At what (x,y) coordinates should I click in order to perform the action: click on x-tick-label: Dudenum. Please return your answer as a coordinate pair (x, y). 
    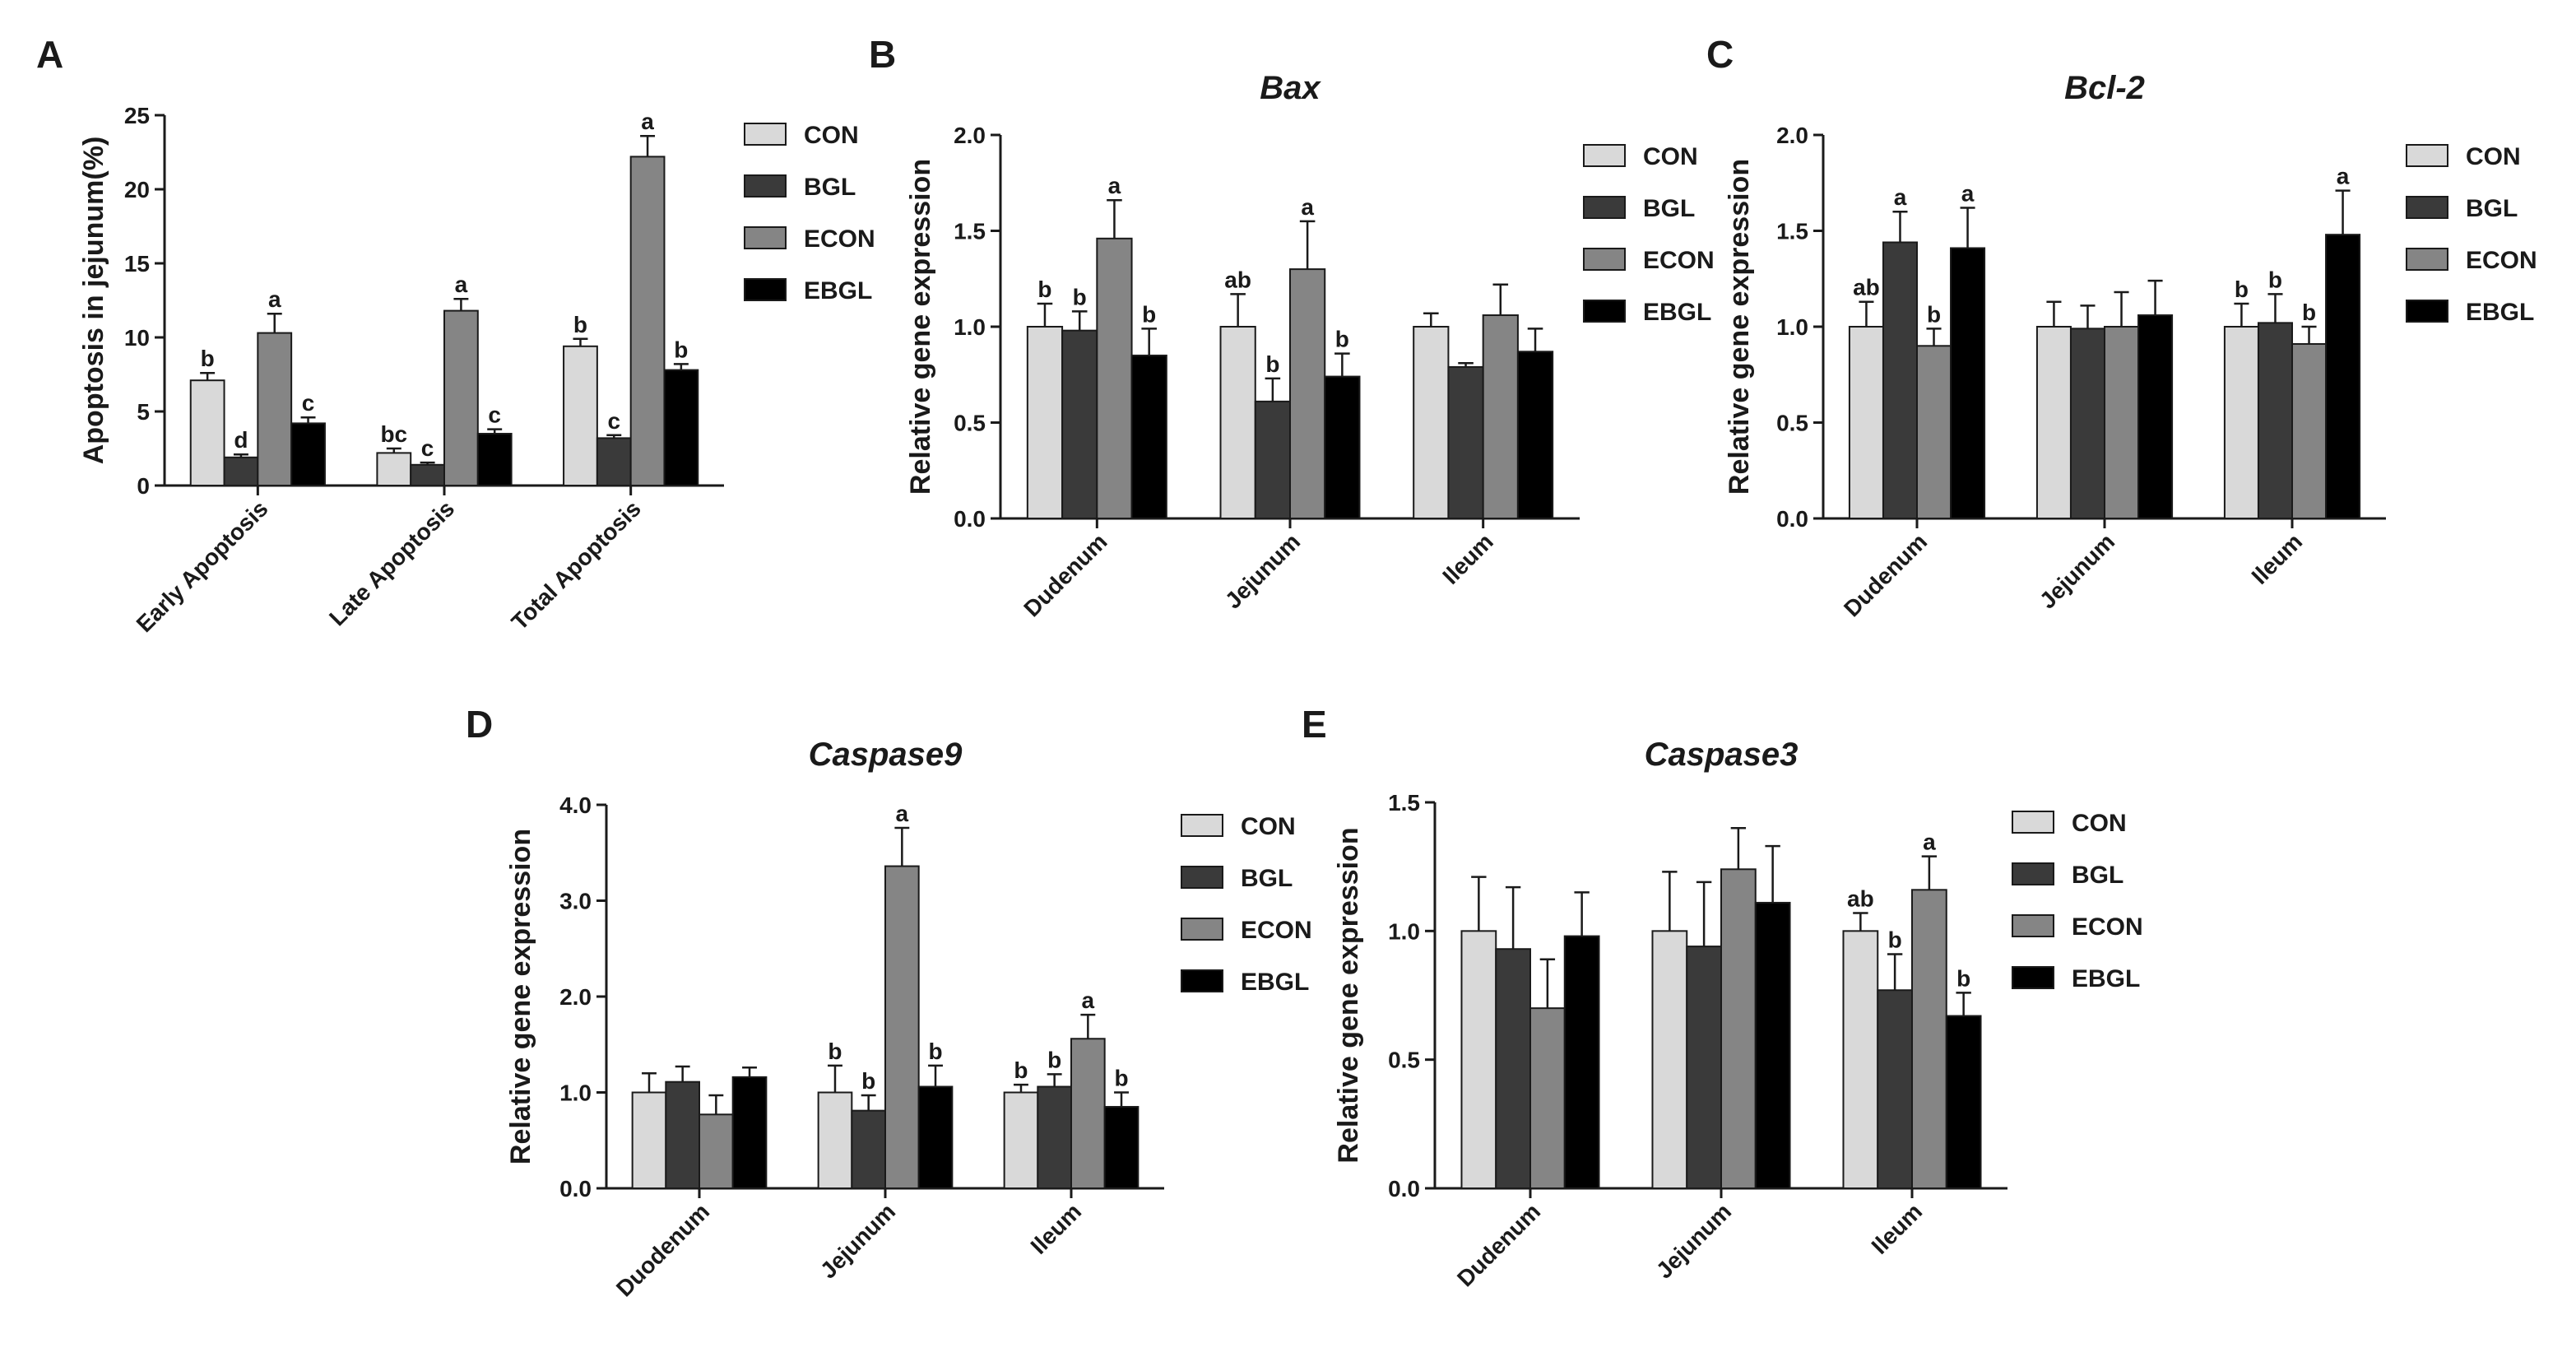
    Looking at the image, I should click on (1885, 574).